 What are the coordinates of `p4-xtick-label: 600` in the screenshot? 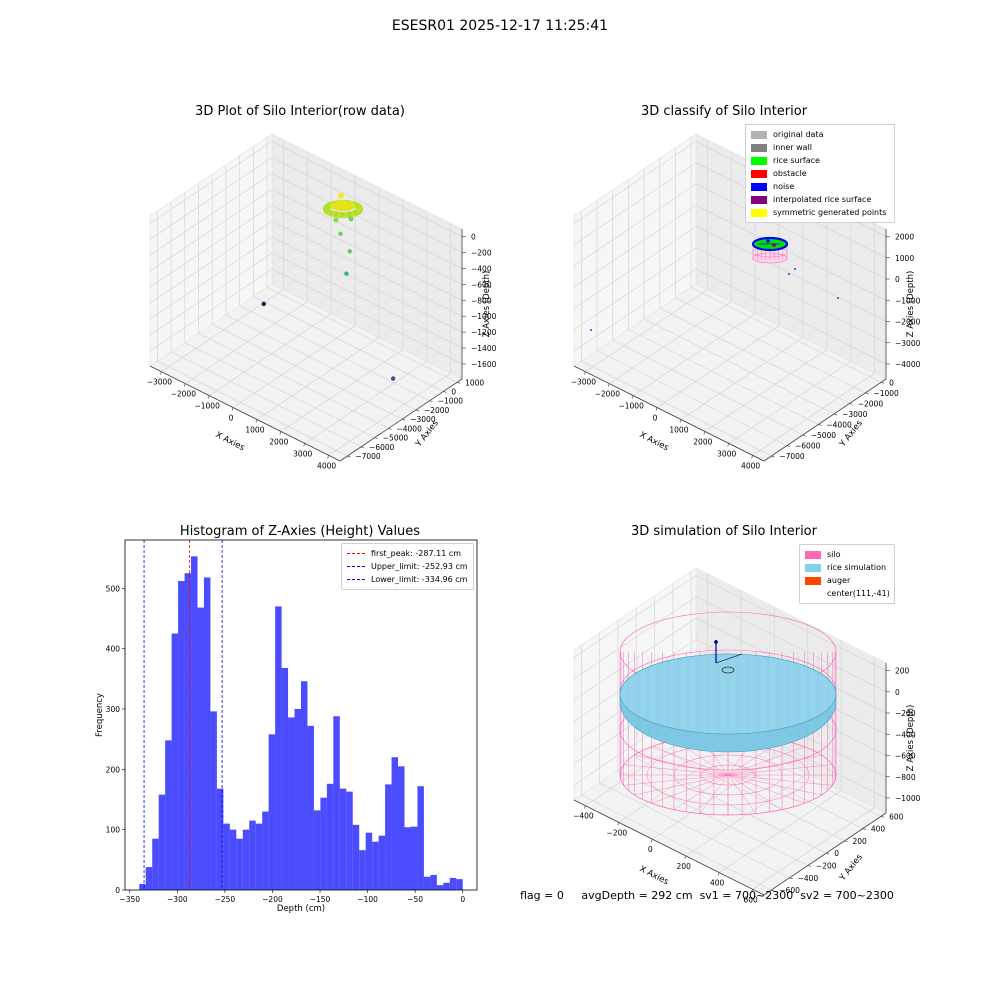 It's located at (750, 899).